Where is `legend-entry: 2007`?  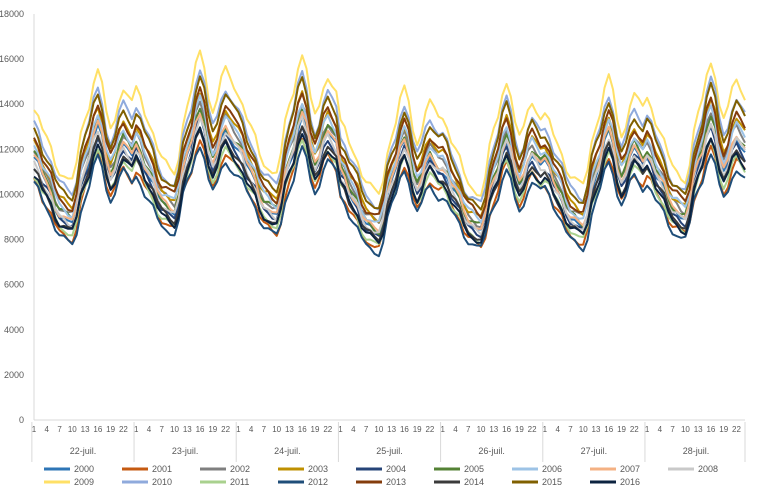 legend-entry: 2007 is located at coordinates (630, 469).